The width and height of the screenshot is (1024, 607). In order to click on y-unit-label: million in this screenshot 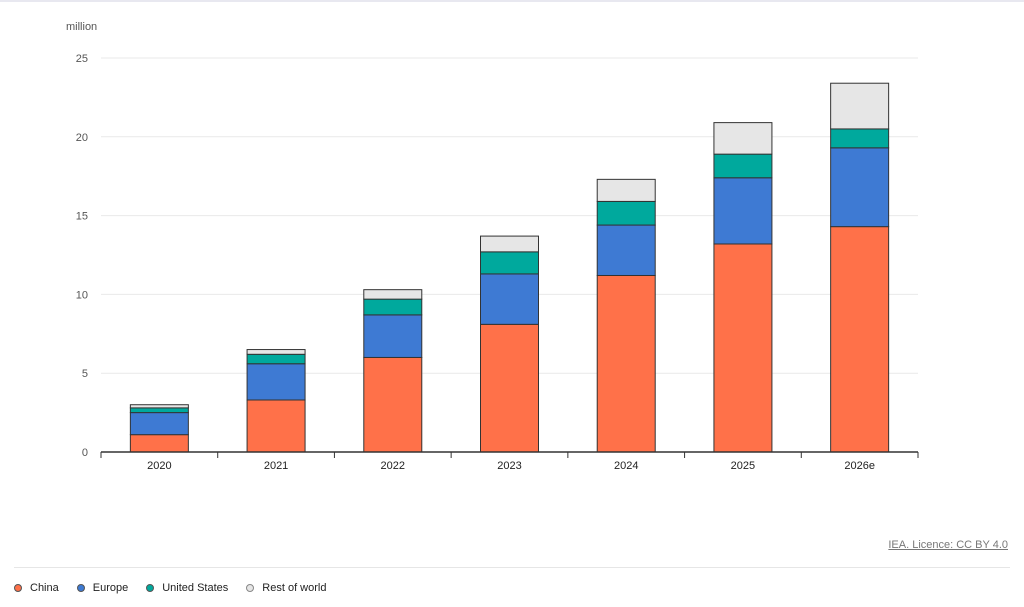, I will do `click(81, 27)`.